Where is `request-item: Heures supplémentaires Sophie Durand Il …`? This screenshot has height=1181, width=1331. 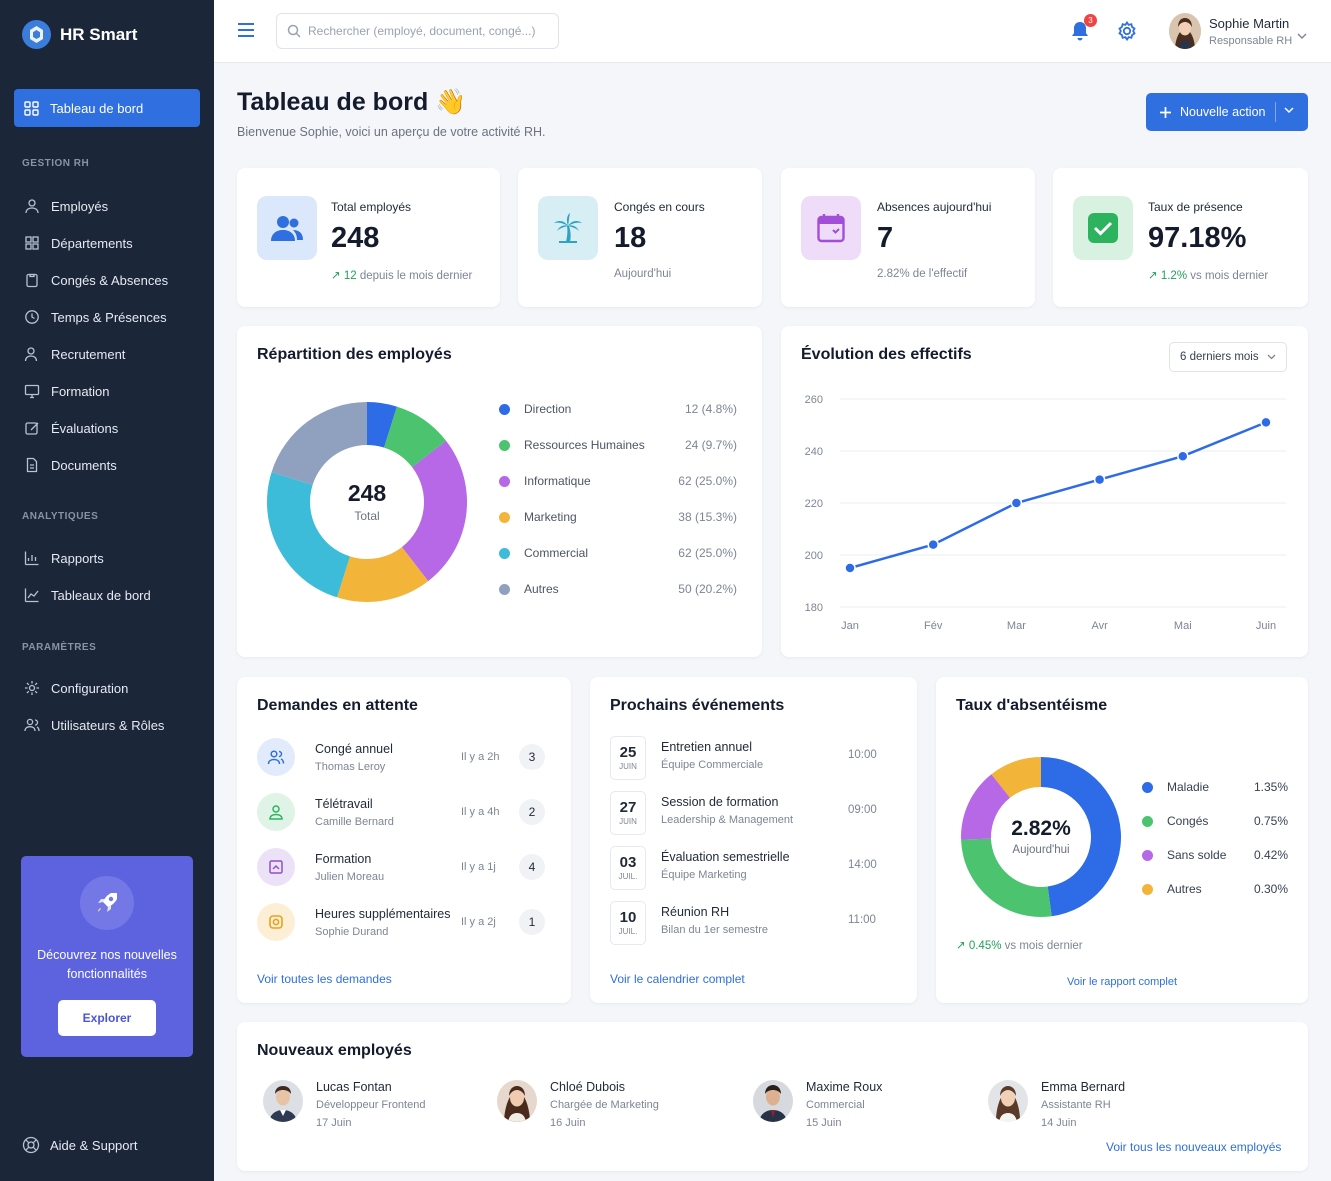 request-item: Heures supplémentaires Sophie Durand Il … is located at coordinates (402, 923).